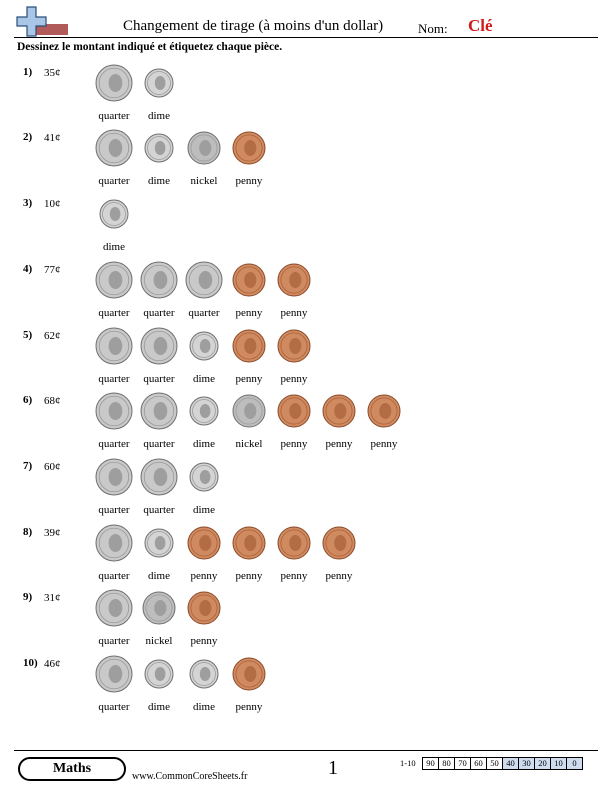 The image size is (612, 792). What do you see at coordinates (30, 663) in the screenshot?
I see `problem-number: 10)` at bounding box center [30, 663].